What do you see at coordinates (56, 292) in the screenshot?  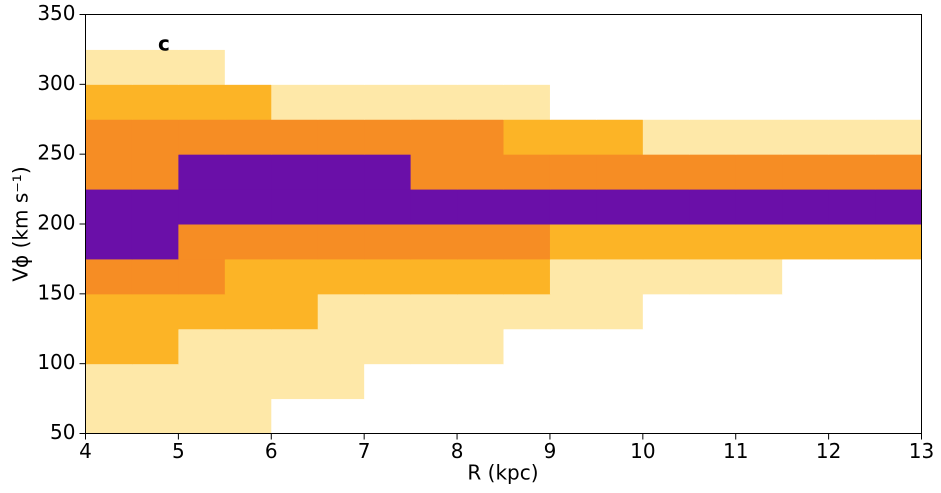 I see `y-tick-label: 150` at bounding box center [56, 292].